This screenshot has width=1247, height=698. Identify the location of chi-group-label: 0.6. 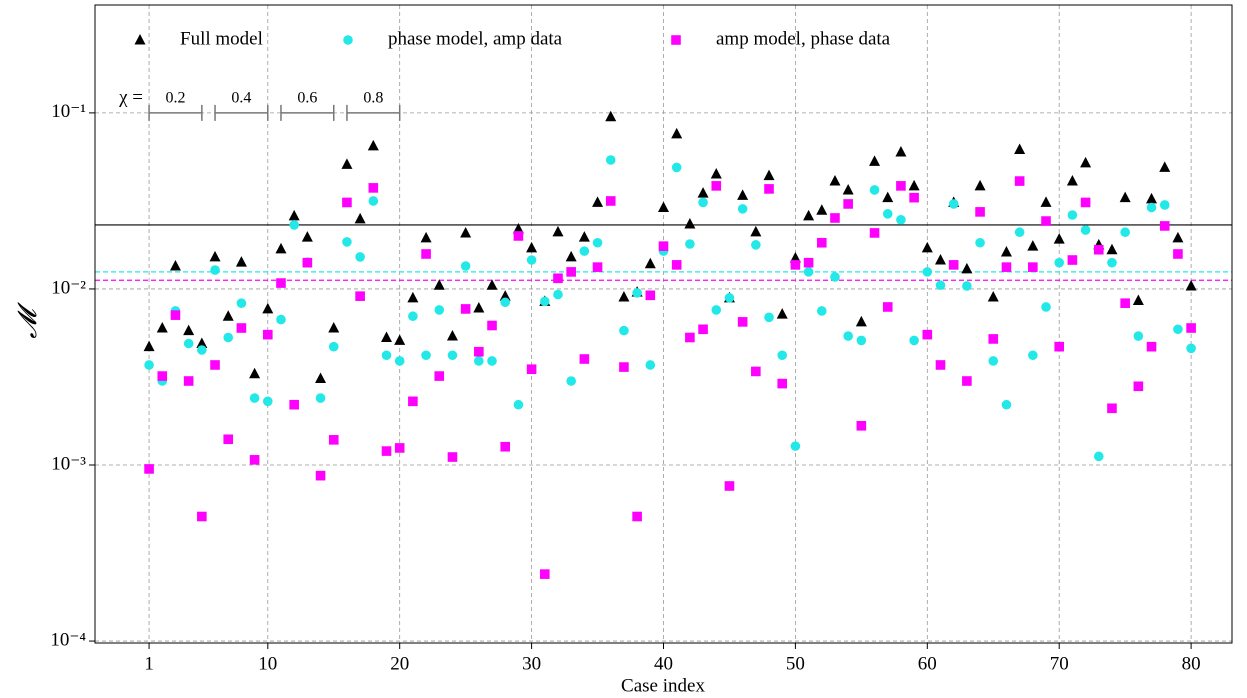
(307, 98).